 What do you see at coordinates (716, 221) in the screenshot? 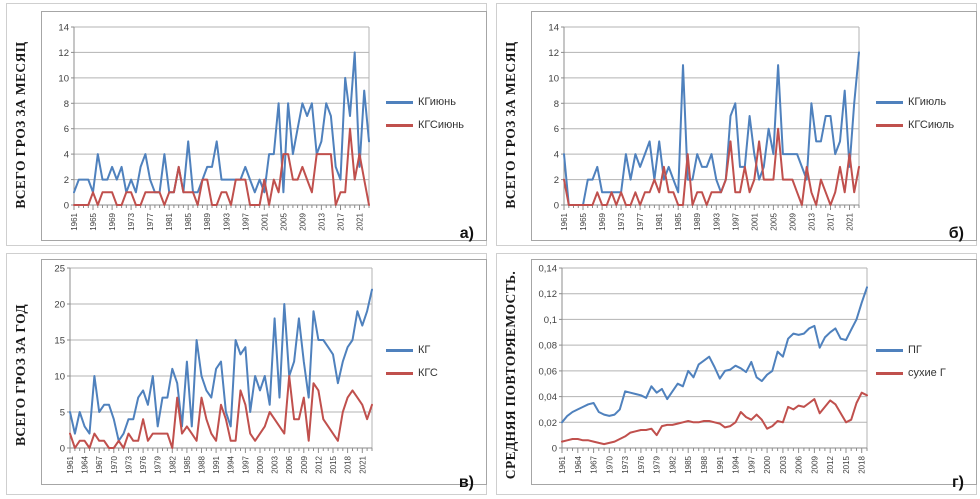
I see `svg-text: 1993` at bounding box center [716, 221].